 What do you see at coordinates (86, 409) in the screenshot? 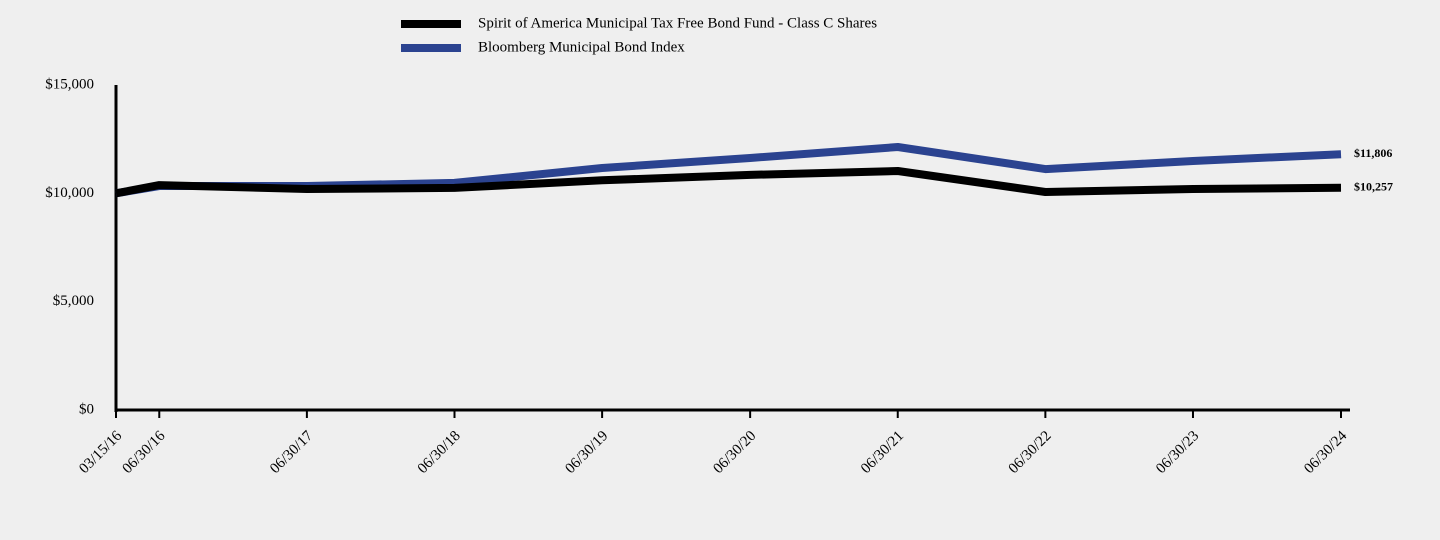
I see `y-tick-label: $0` at bounding box center [86, 409].